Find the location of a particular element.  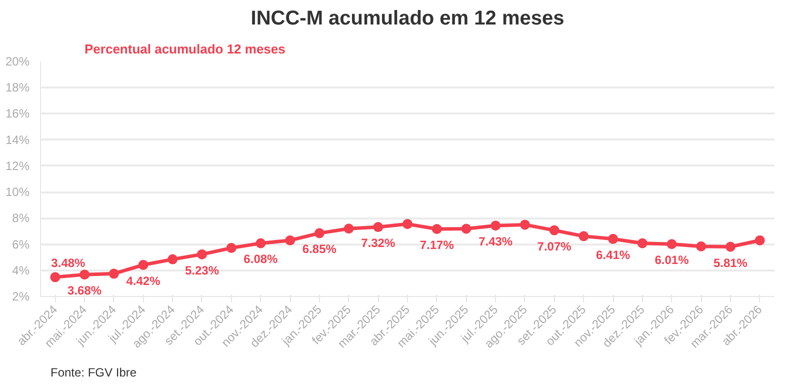

y-tick-label: 20% is located at coordinates (17, 61).